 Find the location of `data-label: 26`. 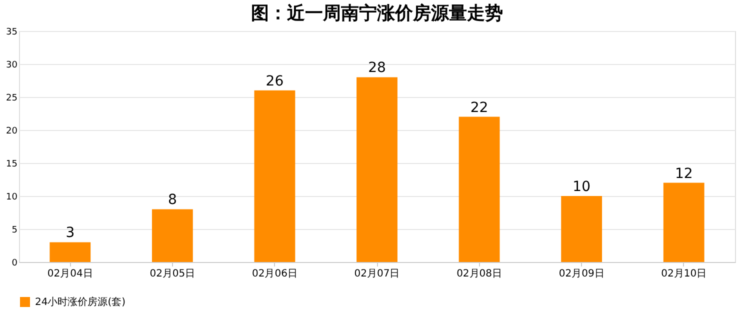

data-label: 26 is located at coordinates (275, 81).